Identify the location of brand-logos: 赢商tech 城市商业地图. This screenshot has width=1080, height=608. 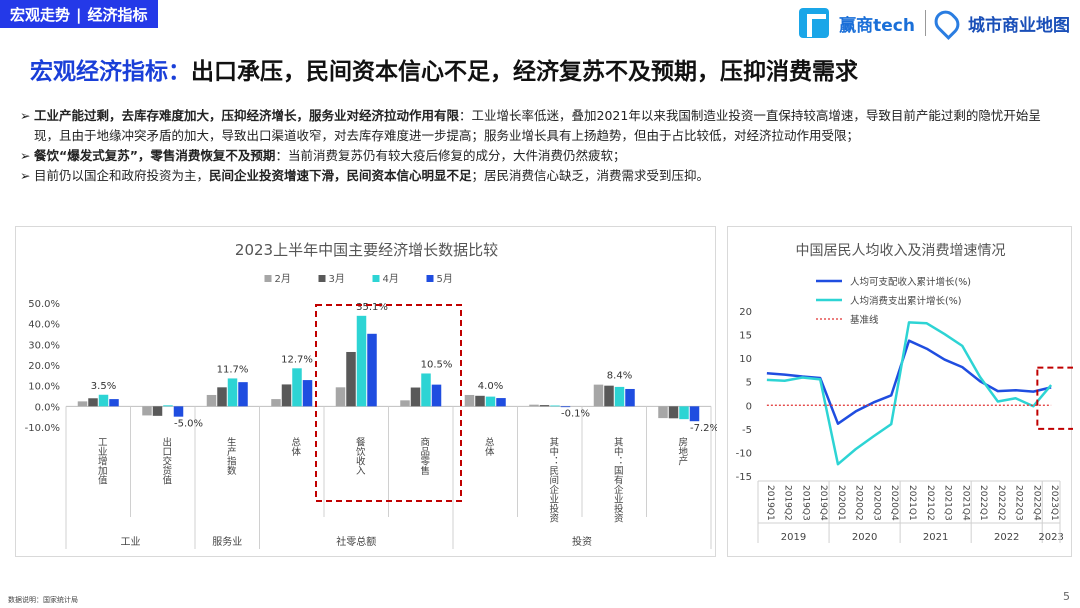
(934, 23).